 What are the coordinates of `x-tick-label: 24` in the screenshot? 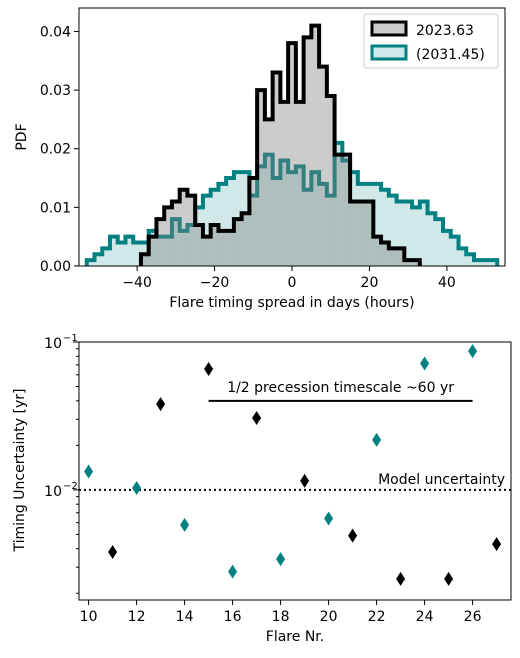 It's located at (425, 617).